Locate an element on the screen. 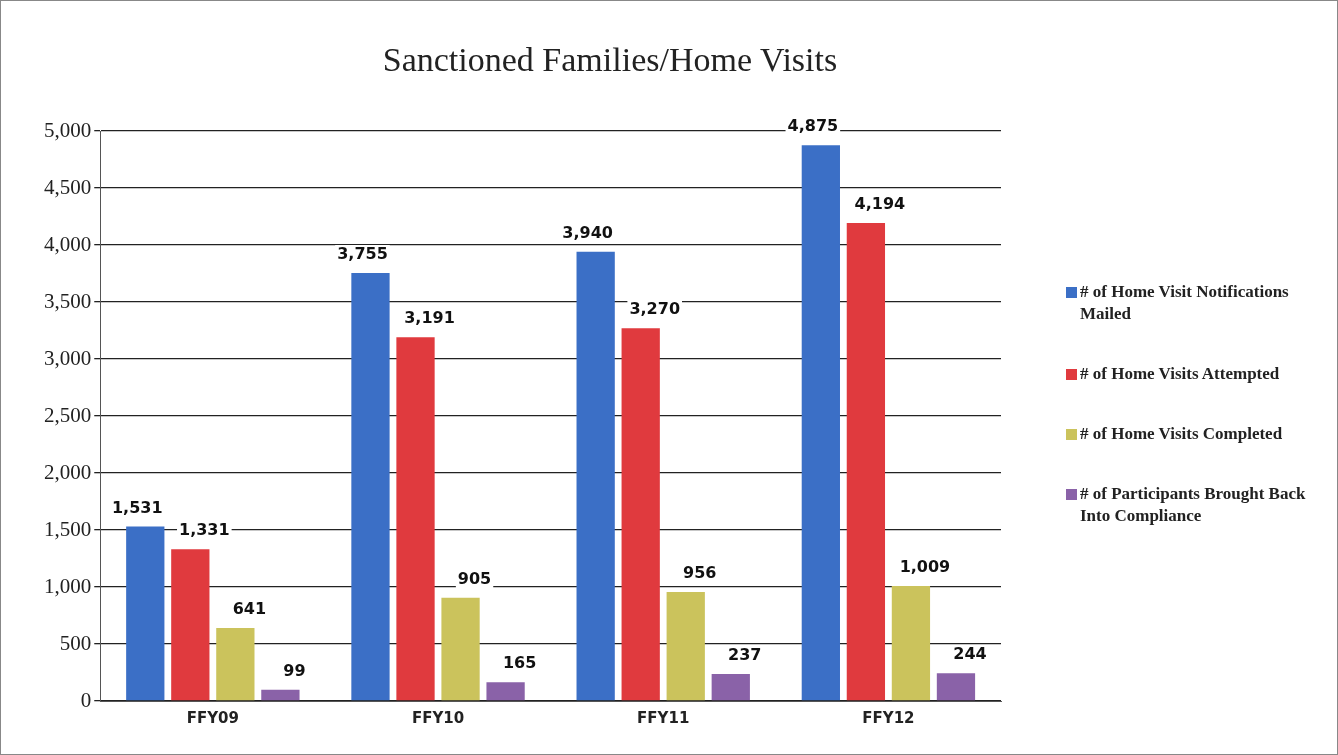 This screenshot has width=1338, height=755. y-tick-label: 4,000 is located at coordinates (68, 243).